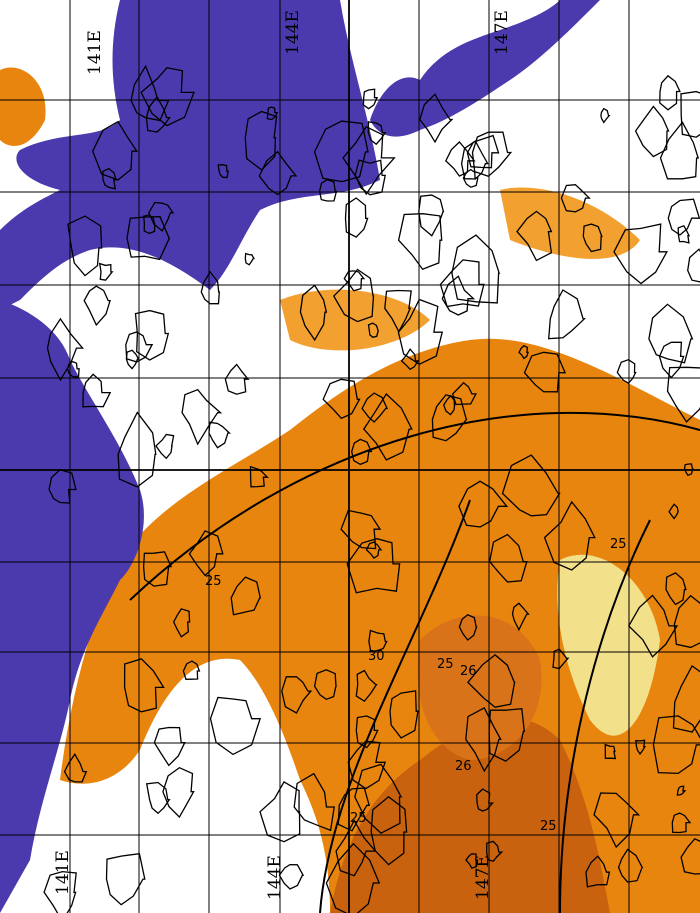 This screenshot has height=913, width=700. I want to click on lon-label-bottom-144e: 144E, so click(275, 877).